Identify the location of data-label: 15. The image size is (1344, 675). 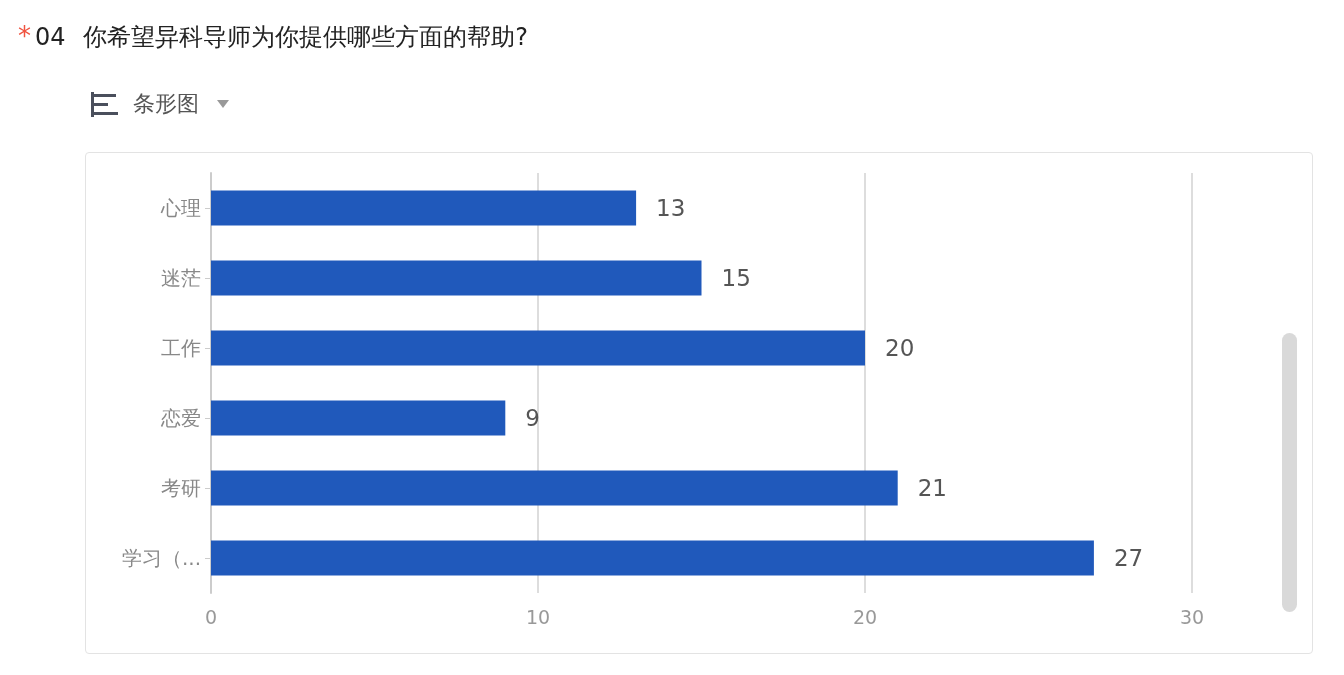
(736, 278).